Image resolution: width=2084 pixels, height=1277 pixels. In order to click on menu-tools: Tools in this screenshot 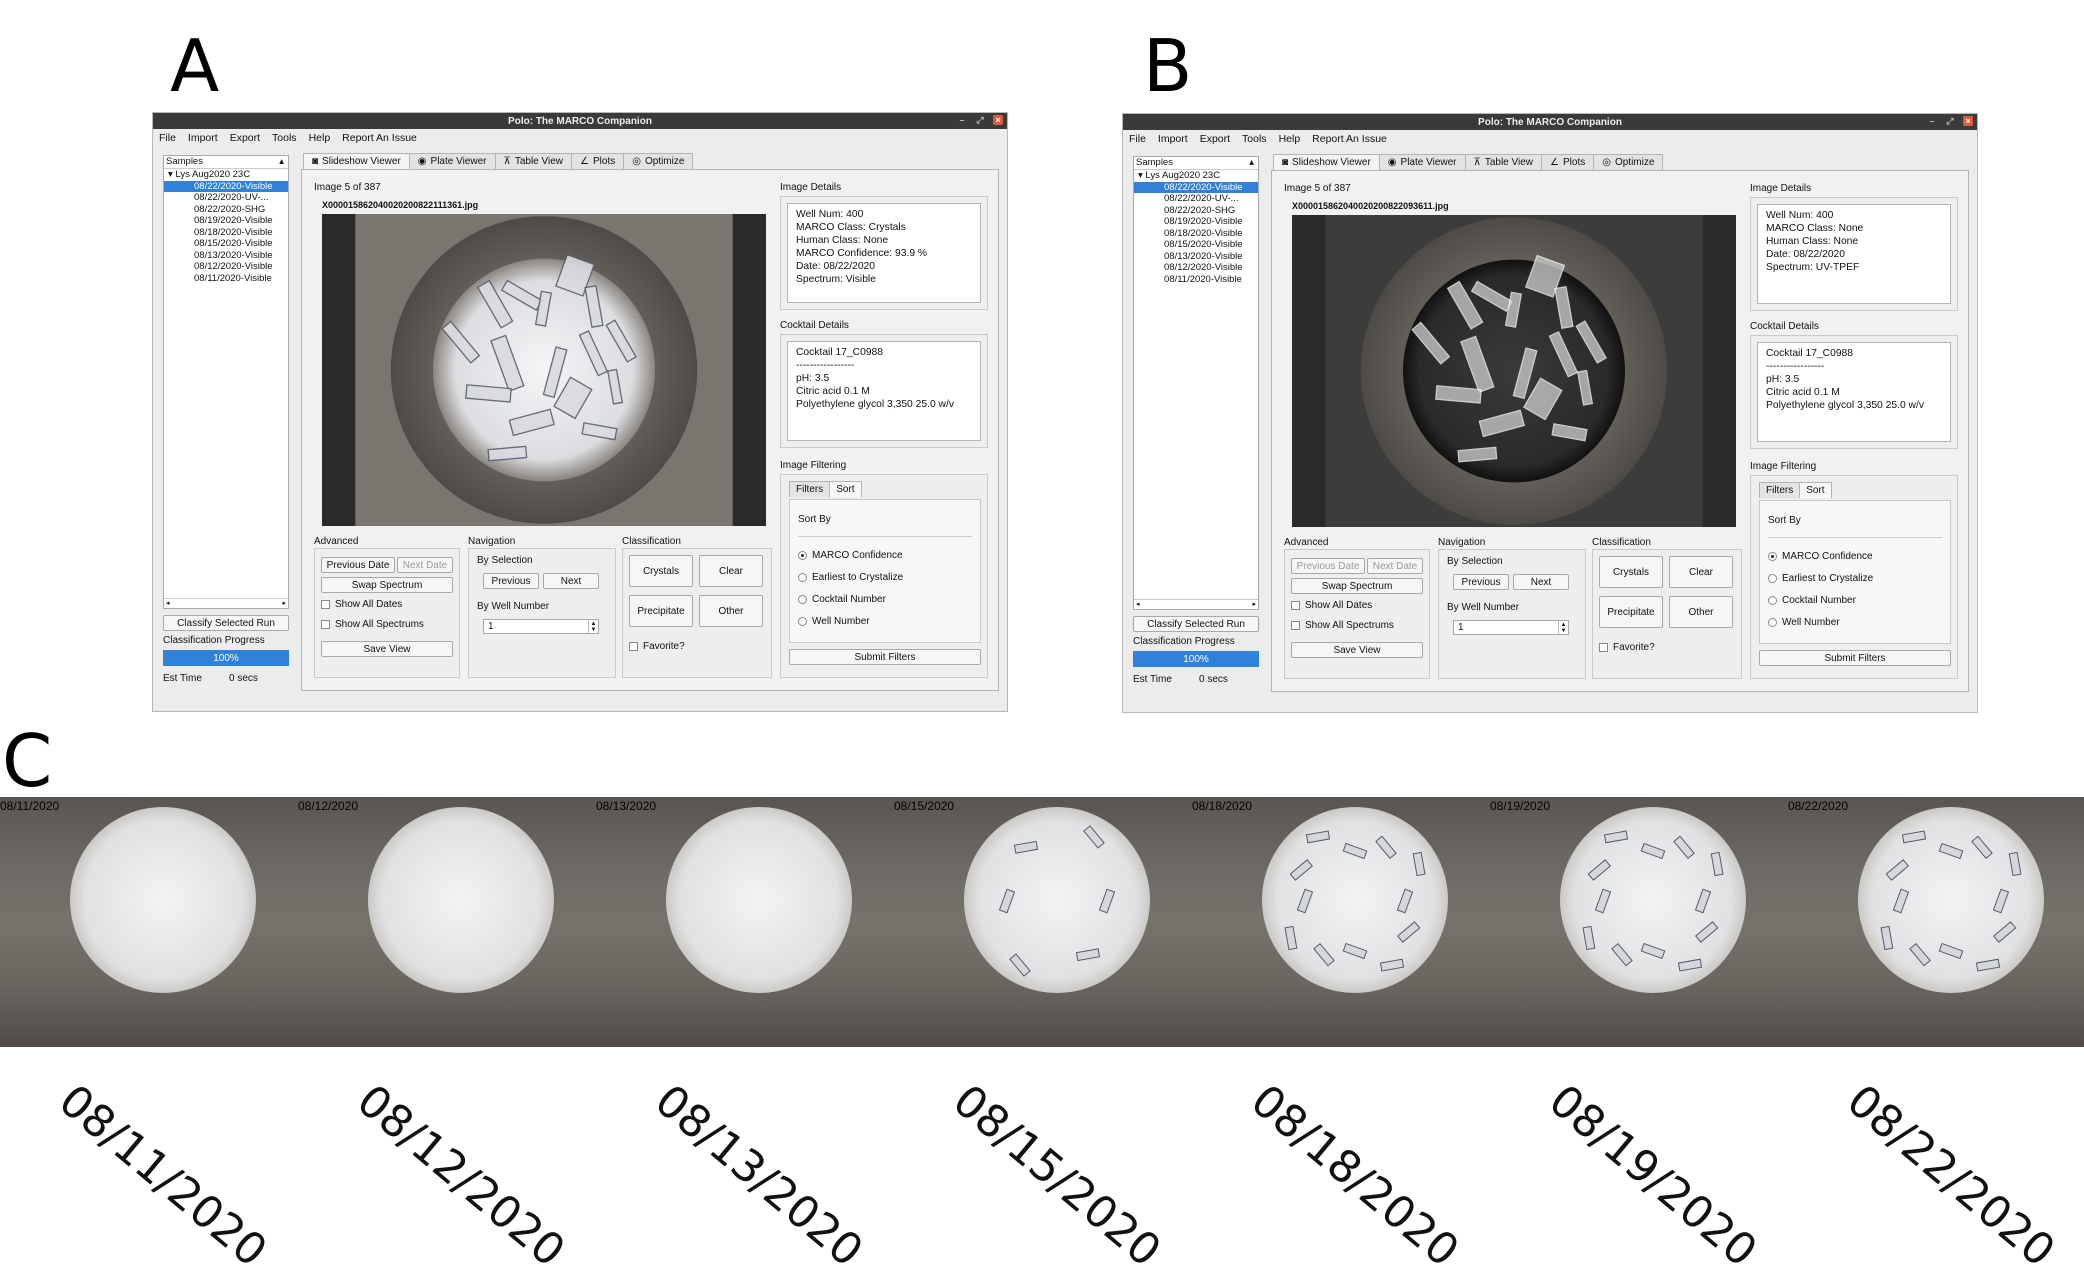, I will do `click(284, 138)`.